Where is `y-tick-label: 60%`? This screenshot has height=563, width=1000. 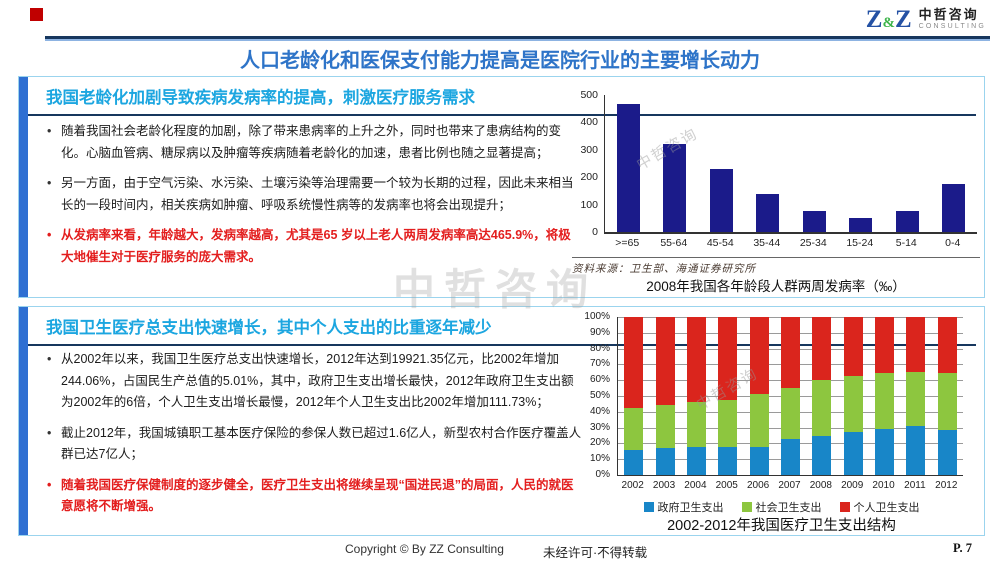 y-tick-label: 60% is located at coordinates (599, 380).